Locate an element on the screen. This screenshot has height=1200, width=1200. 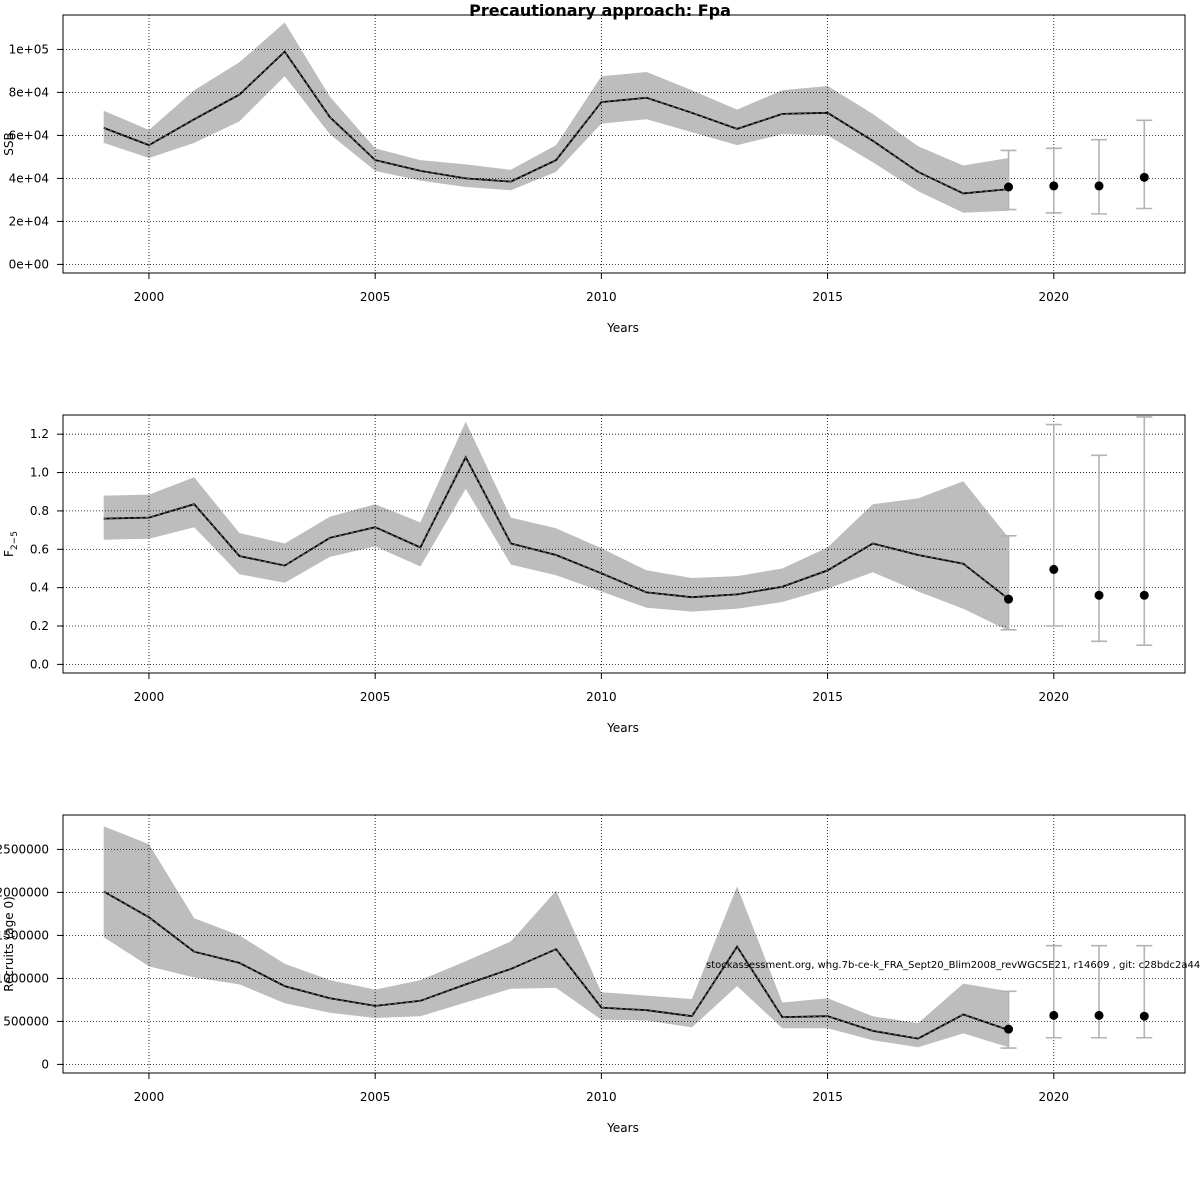
y-tick-label: 2000000 is located at coordinates (24, 892).